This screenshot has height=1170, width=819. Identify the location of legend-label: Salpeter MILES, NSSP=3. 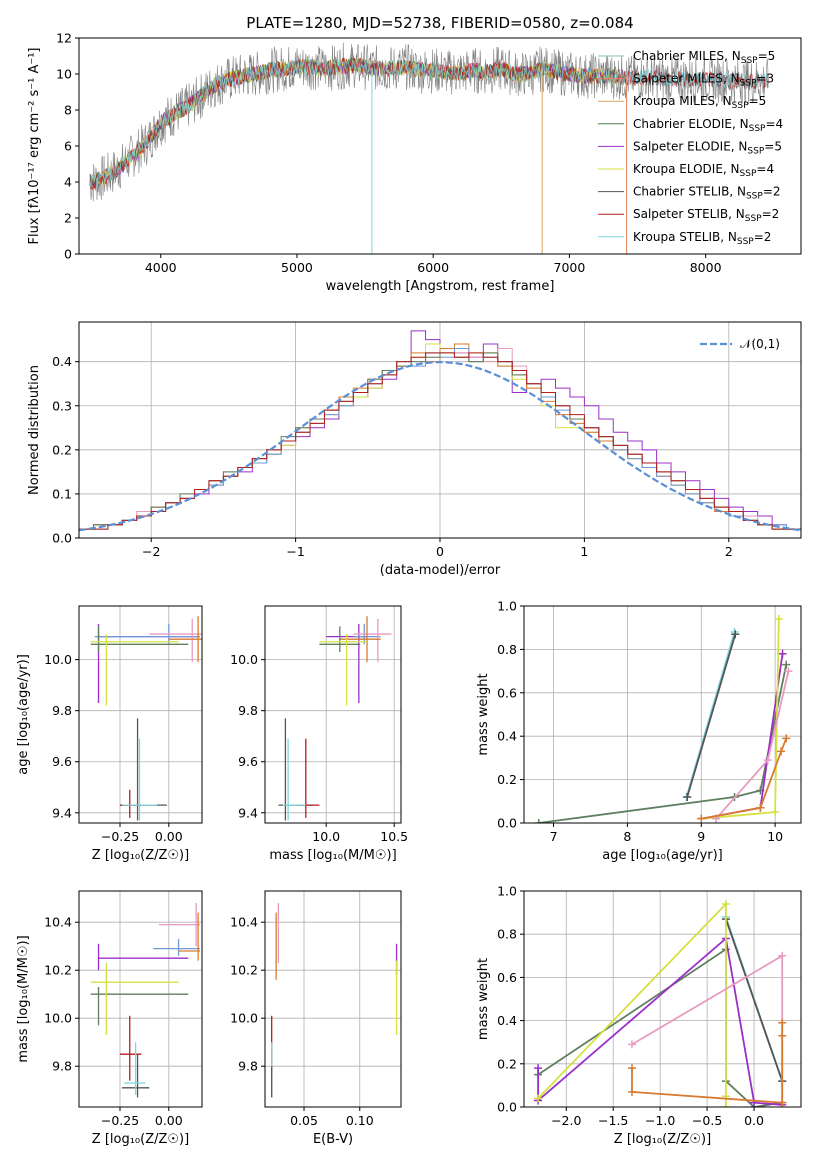
(703, 80).